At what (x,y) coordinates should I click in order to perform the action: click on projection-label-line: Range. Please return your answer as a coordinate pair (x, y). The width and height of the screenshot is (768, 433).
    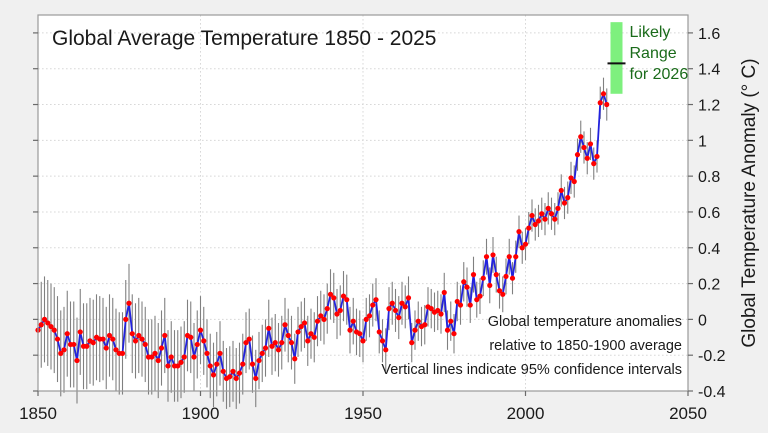
    Looking at the image, I should click on (653, 53).